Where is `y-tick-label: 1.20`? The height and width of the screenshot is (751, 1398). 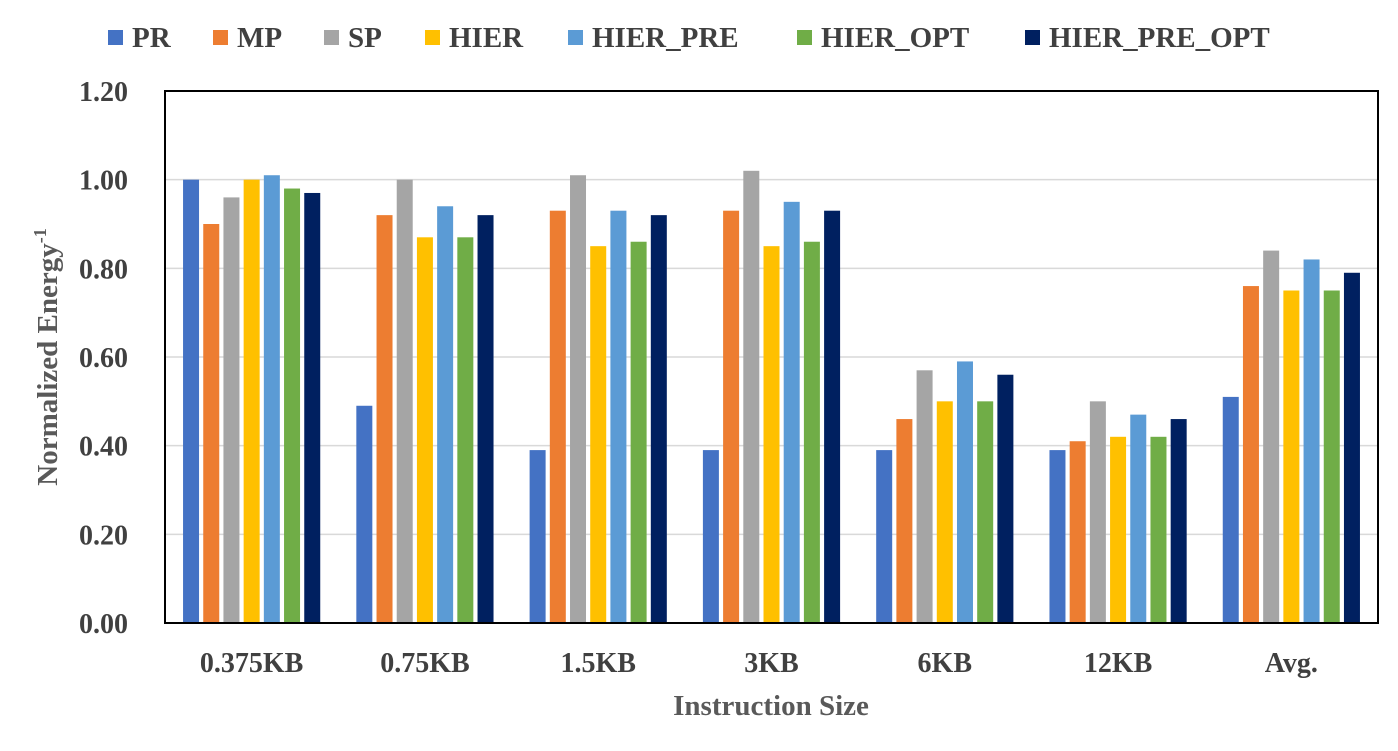
y-tick-label: 1.20 is located at coordinates (103, 92).